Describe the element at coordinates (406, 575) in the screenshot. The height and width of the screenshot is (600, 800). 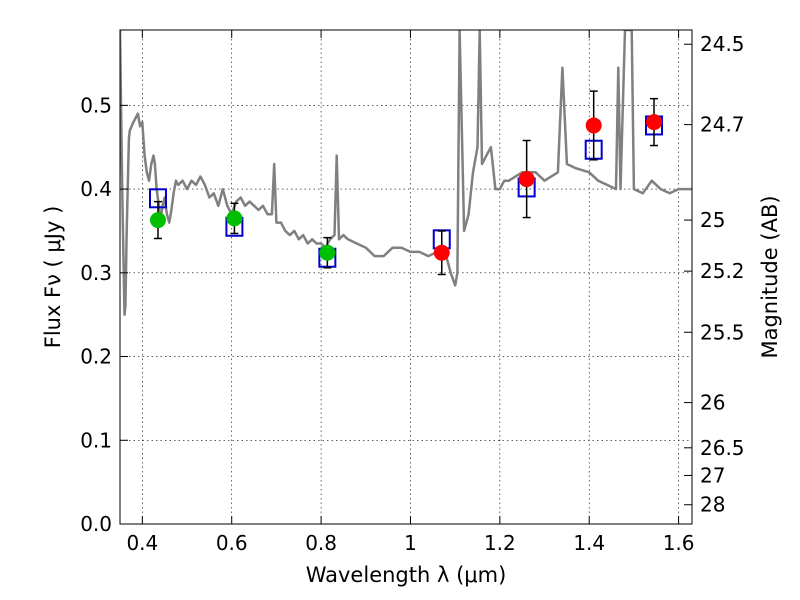
I see `x-axis-title: Wavelength λ (μm)` at that location.